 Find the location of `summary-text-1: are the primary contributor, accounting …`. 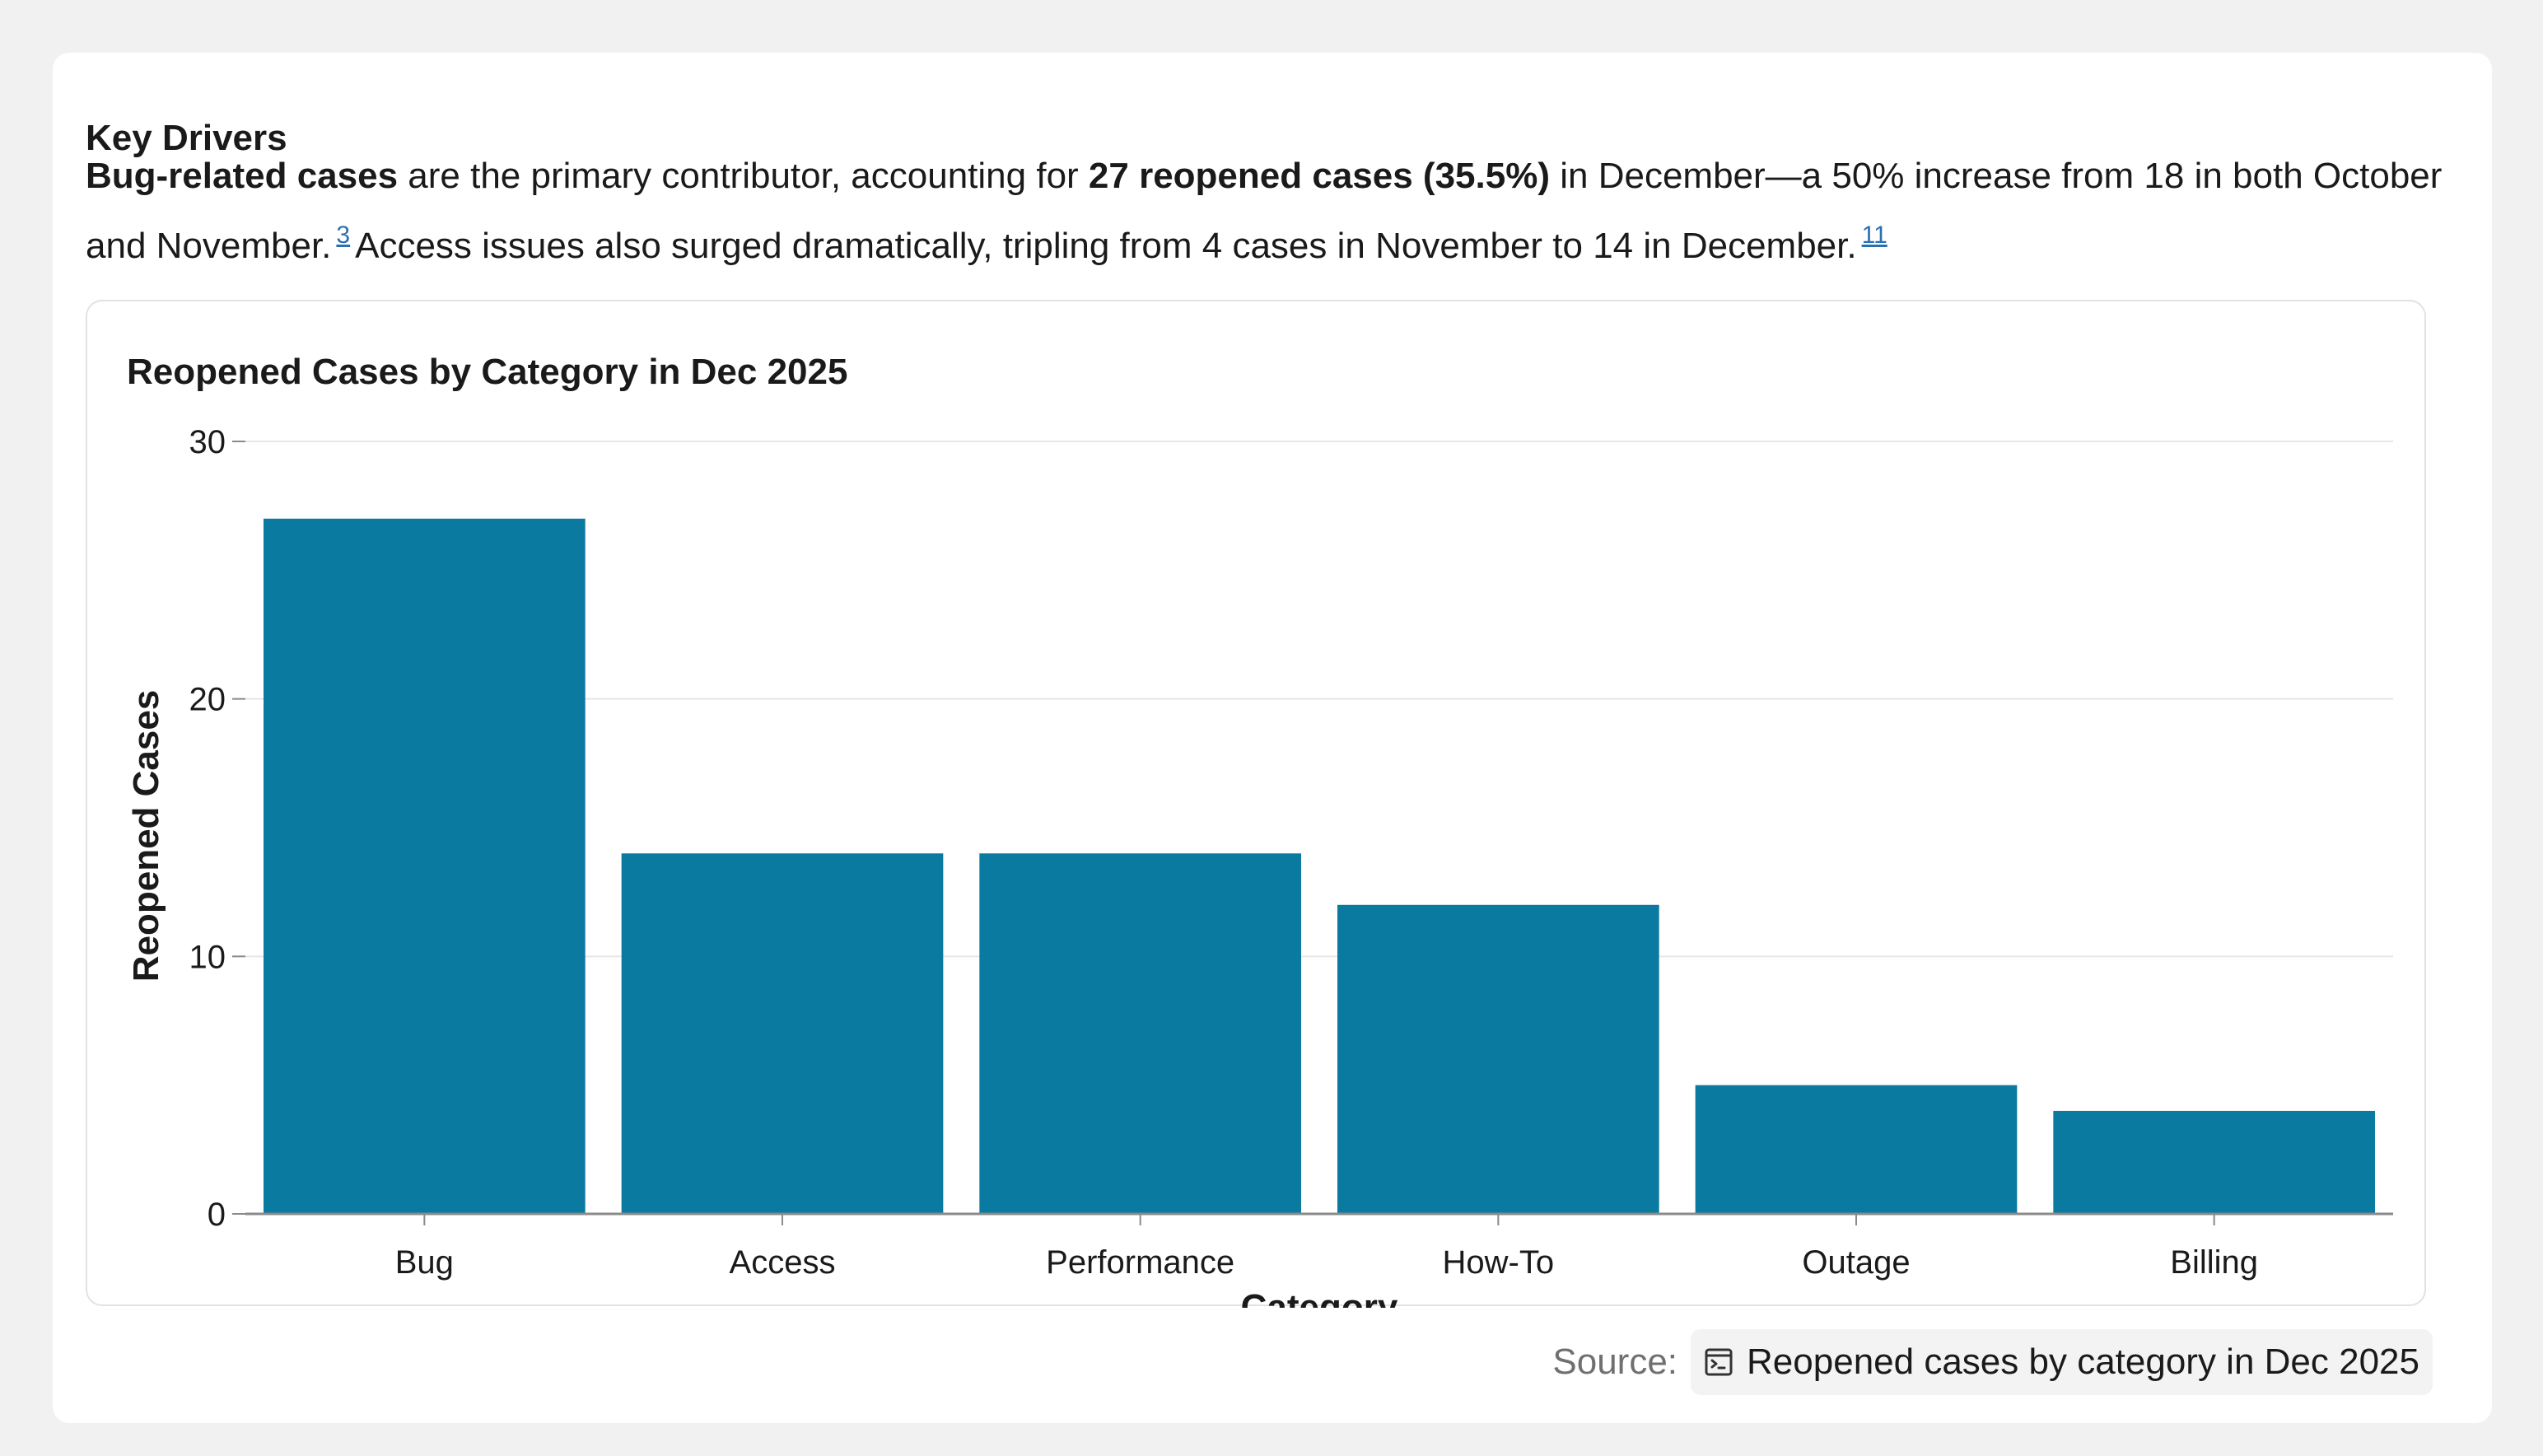

summary-text-1: are the primary contributor, accounting … is located at coordinates (743, 176).